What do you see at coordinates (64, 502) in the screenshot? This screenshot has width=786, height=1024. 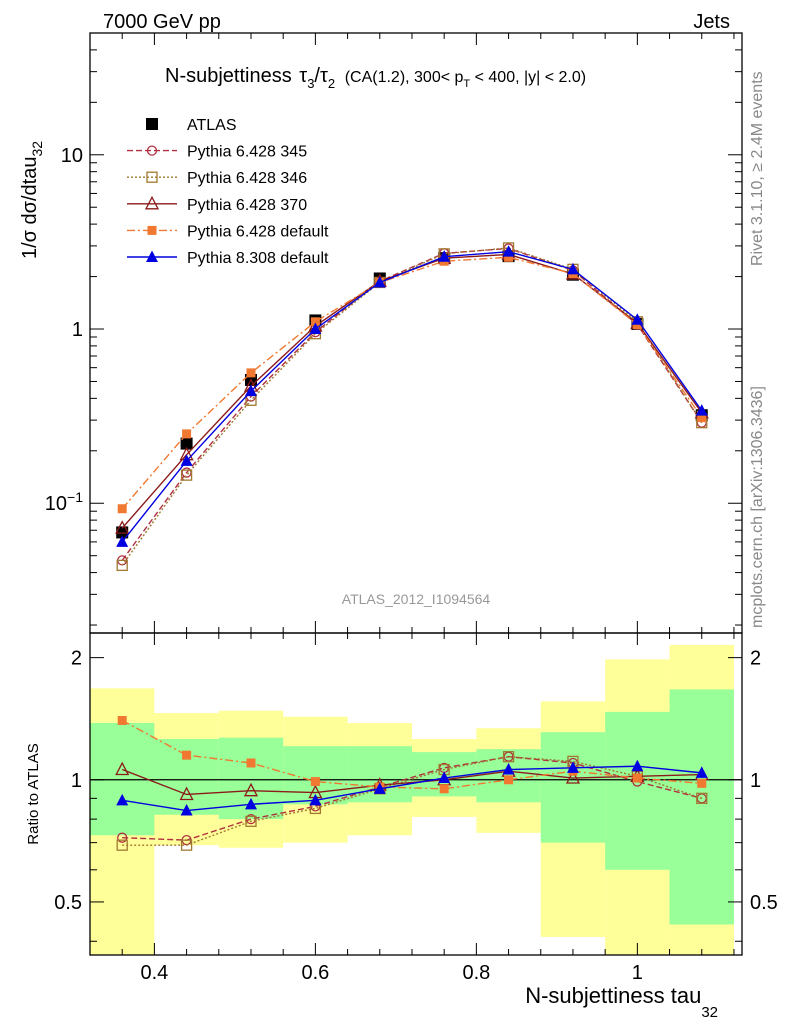 I see `main-y-tick-label: 10−1` at bounding box center [64, 502].